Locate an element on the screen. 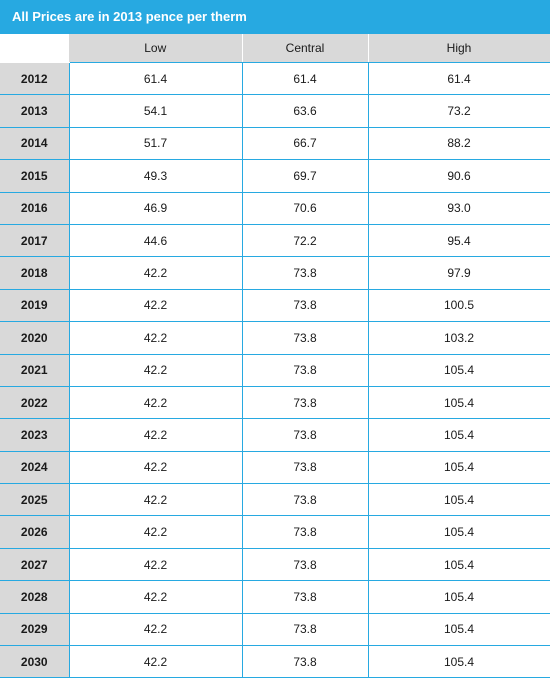 The image size is (550, 678). table-banner: All Prices are in 2013 pence per therm is located at coordinates (275, 17).